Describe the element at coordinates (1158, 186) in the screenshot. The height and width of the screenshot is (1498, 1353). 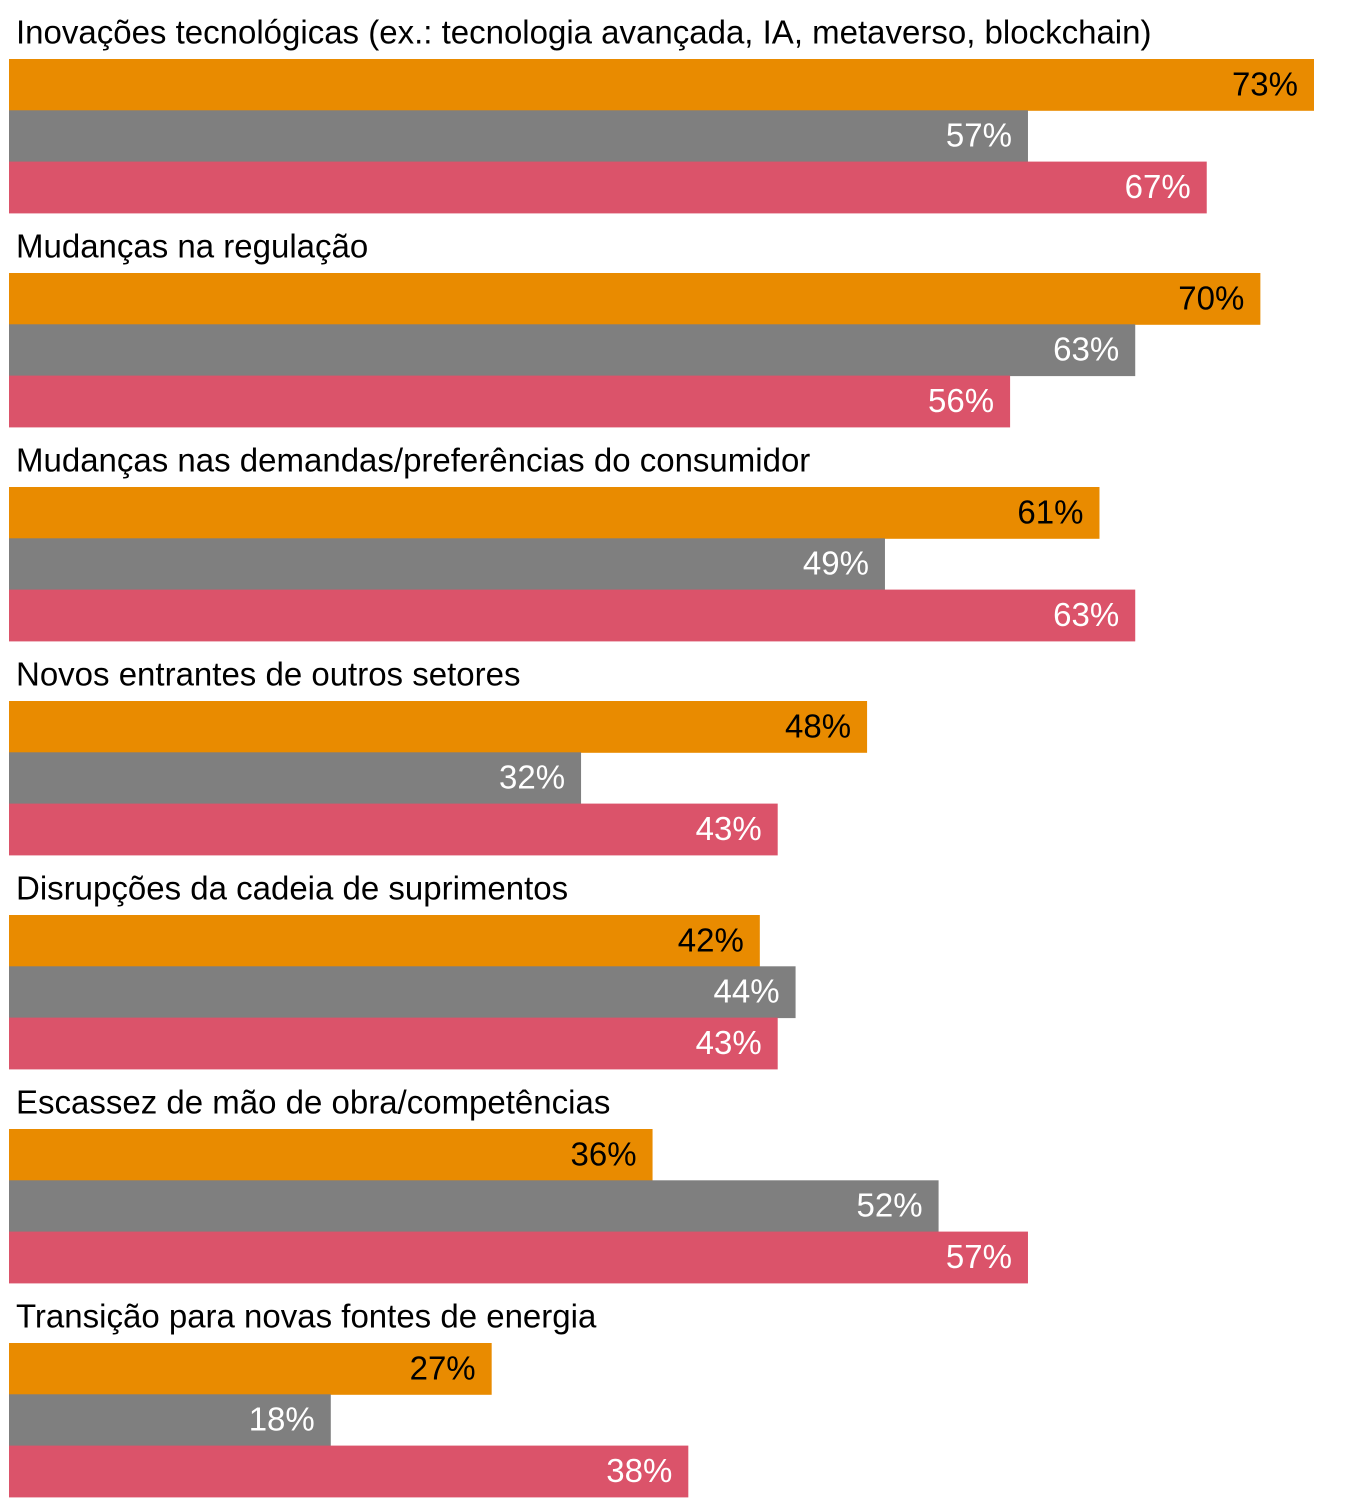
I see `value-label: 67%` at that location.